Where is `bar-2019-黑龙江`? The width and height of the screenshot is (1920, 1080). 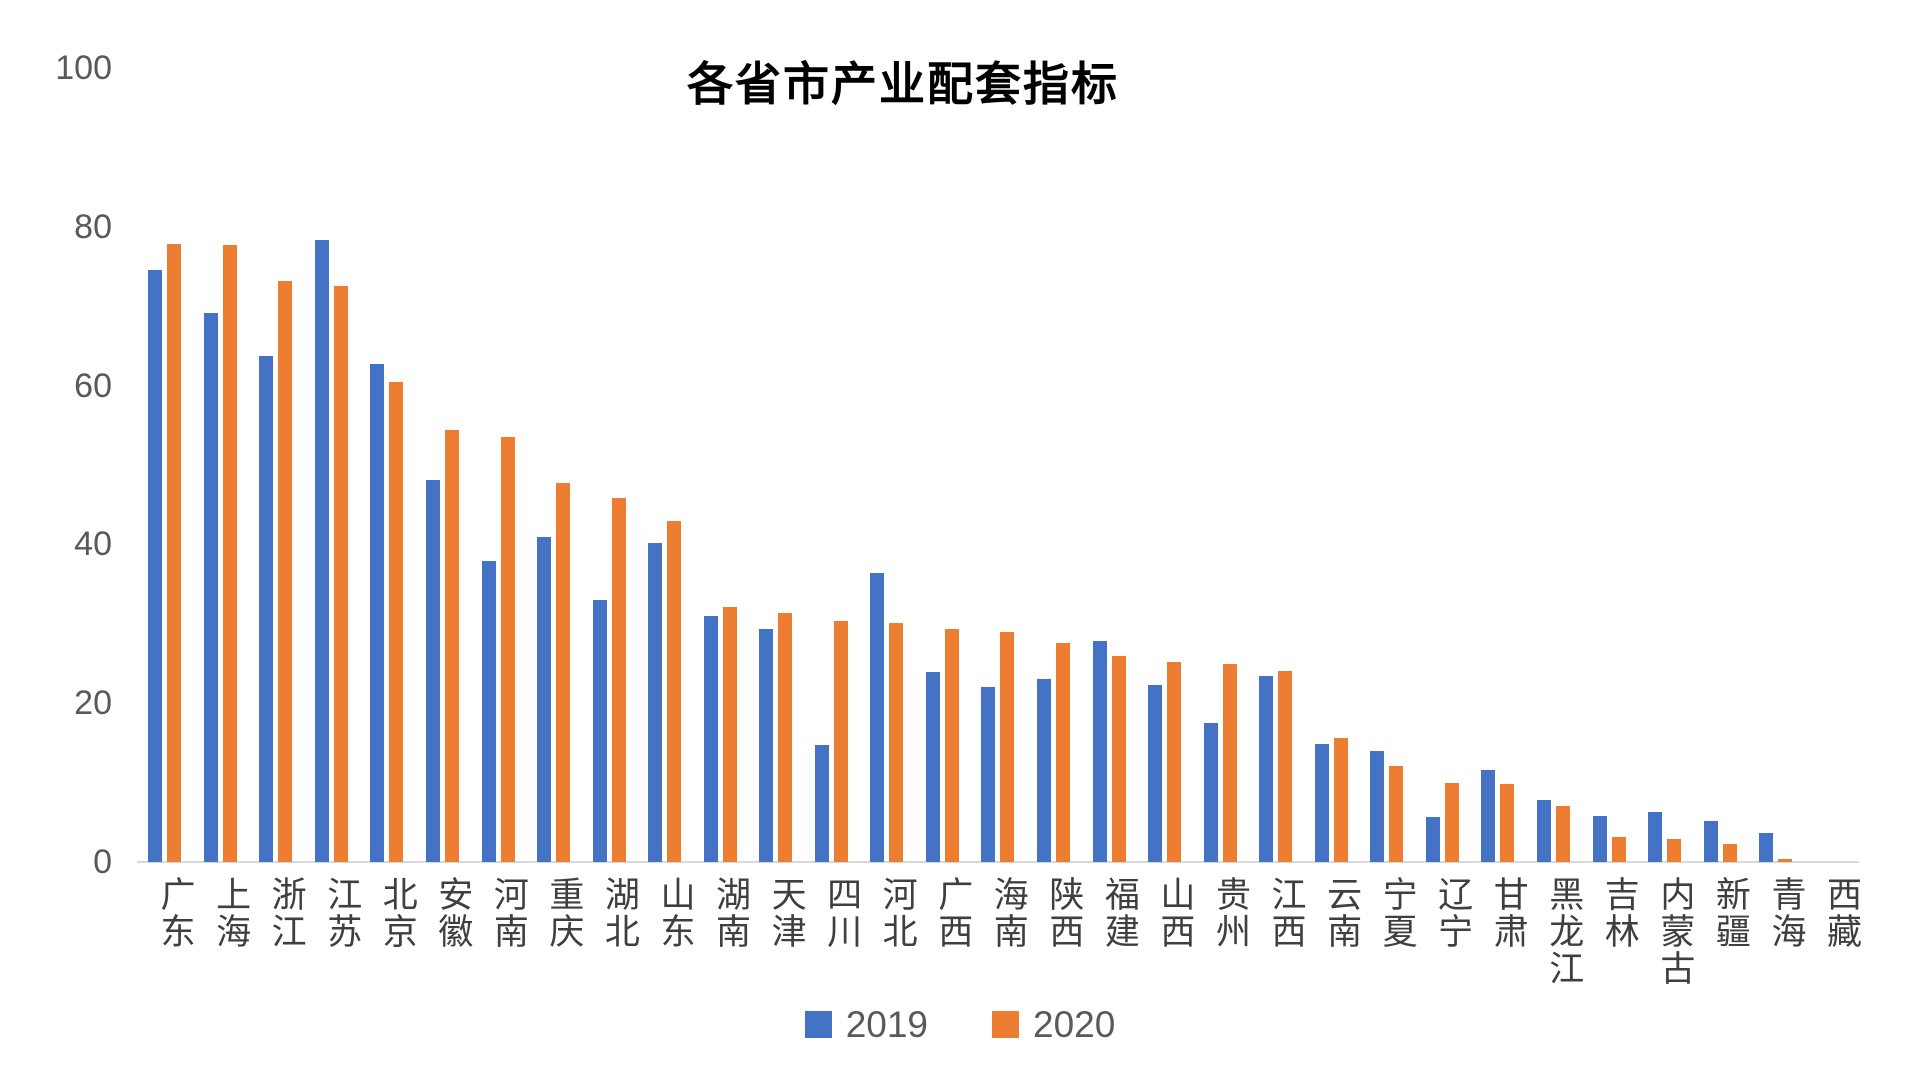
bar-2019-黑龙江 is located at coordinates (1543, 831).